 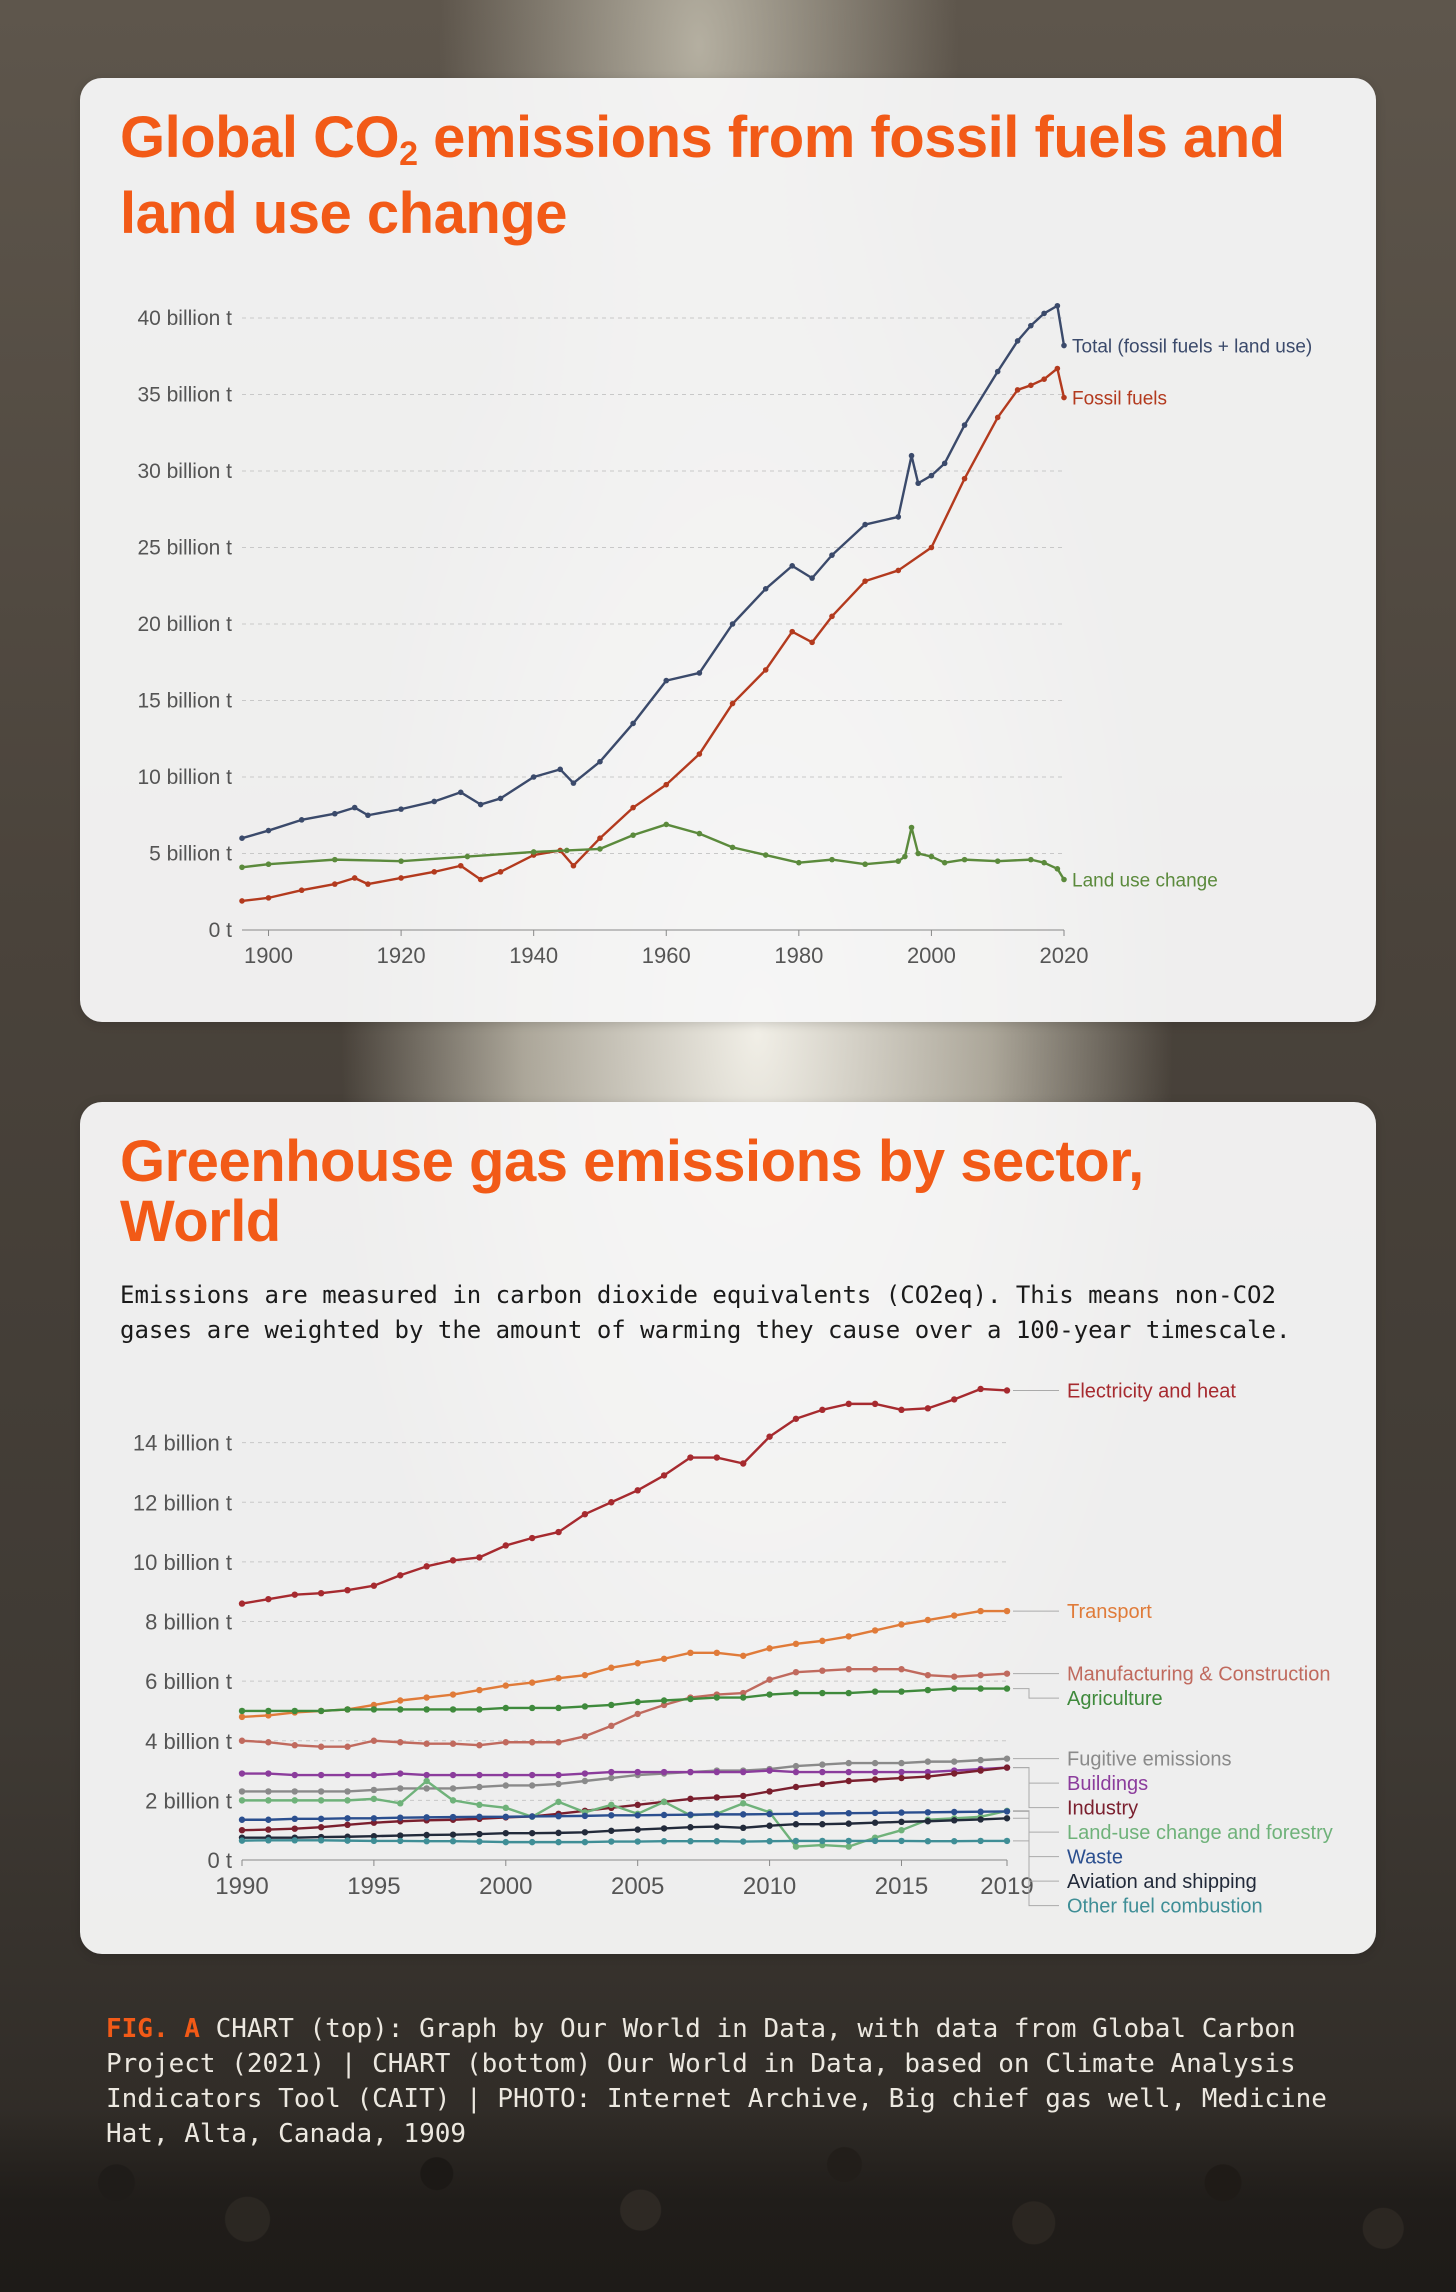 I want to click on x-tick-label: 1940, so click(x=533, y=955).